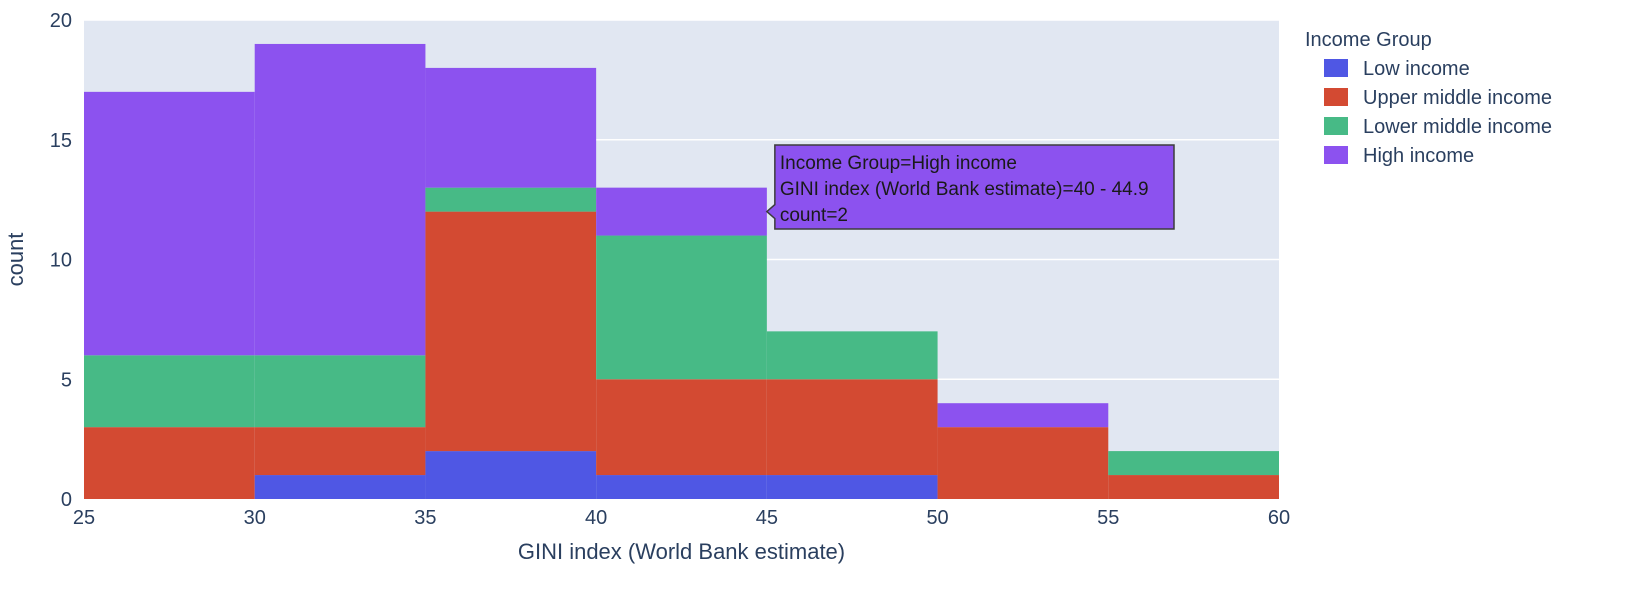 The height and width of the screenshot is (606, 1650). Describe the element at coordinates (681, 551) in the screenshot. I see `x-axis-label: GINI index (World Bank estimate)` at that location.